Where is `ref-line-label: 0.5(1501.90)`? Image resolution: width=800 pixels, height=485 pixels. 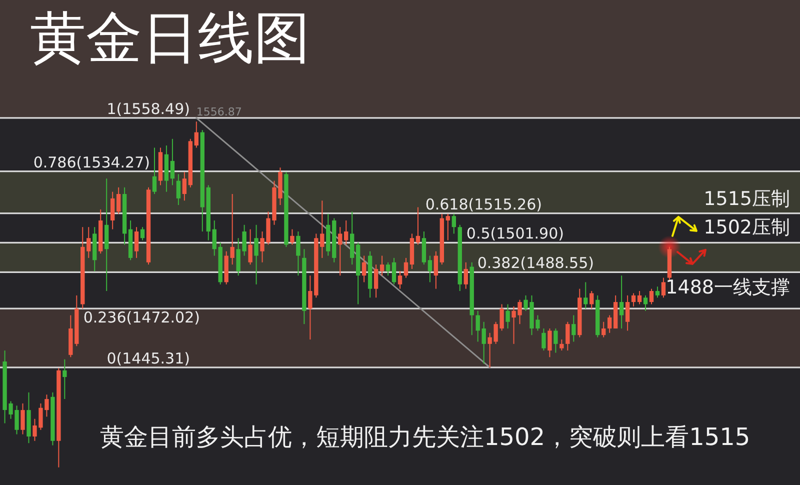 ref-line-label: 0.5(1501.90) is located at coordinates (515, 233).